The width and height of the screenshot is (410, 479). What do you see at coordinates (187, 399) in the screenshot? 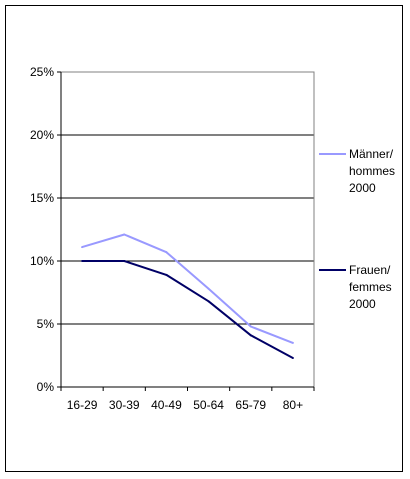
I see `x-axis-ticks: 16-29 30-39 40-49 50-64 65-79 80+` at bounding box center [187, 399].